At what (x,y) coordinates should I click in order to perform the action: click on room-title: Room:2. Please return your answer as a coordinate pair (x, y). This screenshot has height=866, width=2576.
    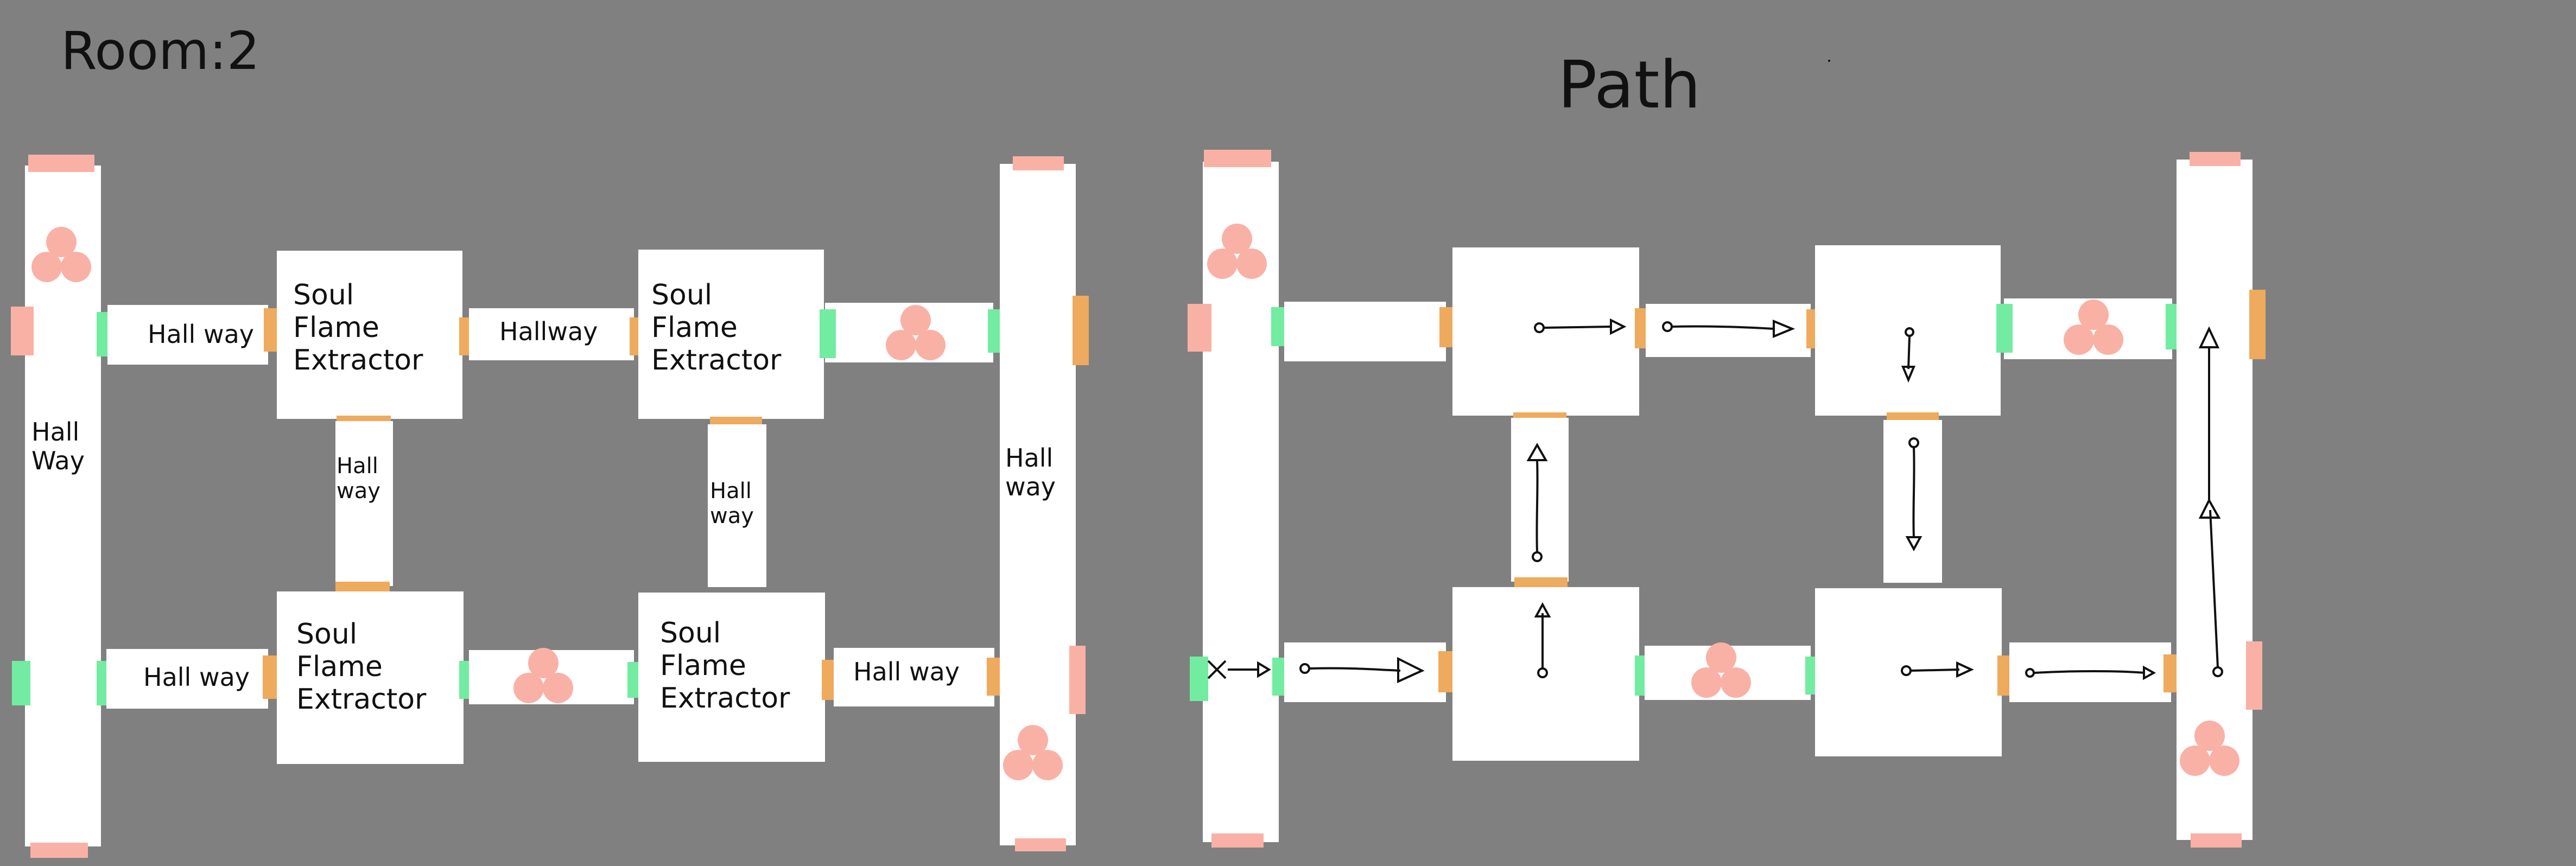
    Looking at the image, I should click on (161, 51).